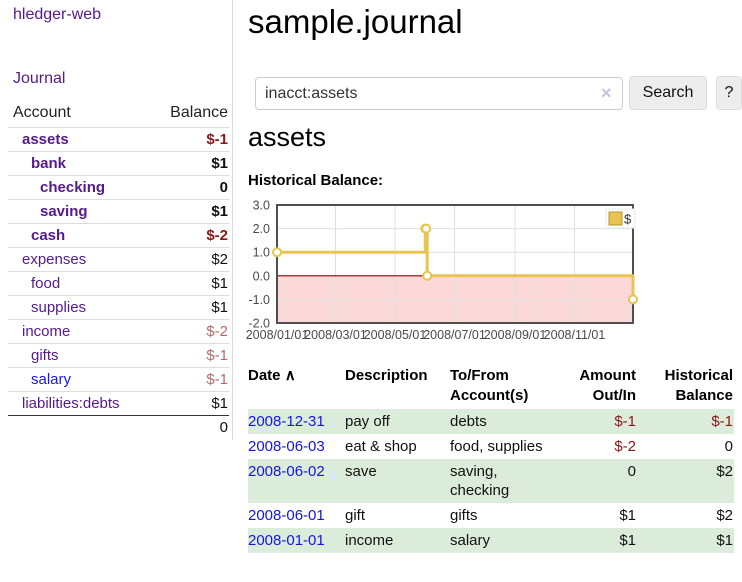 This screenshot has width=742, height=582. What do you see at coordinates (439, 93) in the screenshot?
I see `search-input` at bounding box center [439, 93].